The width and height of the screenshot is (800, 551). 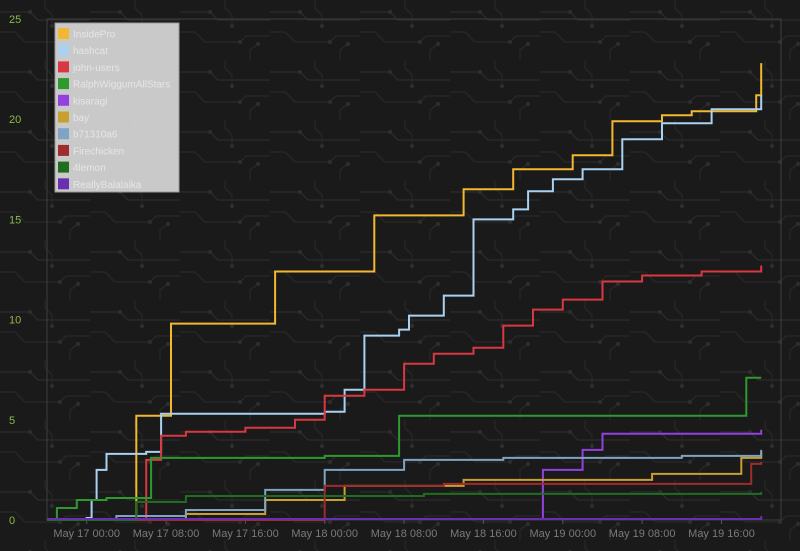 What do you see at coordinates (15, 220) in the screenshot?
I see `y-tick-label: 15` at bounding box center [15, 220].